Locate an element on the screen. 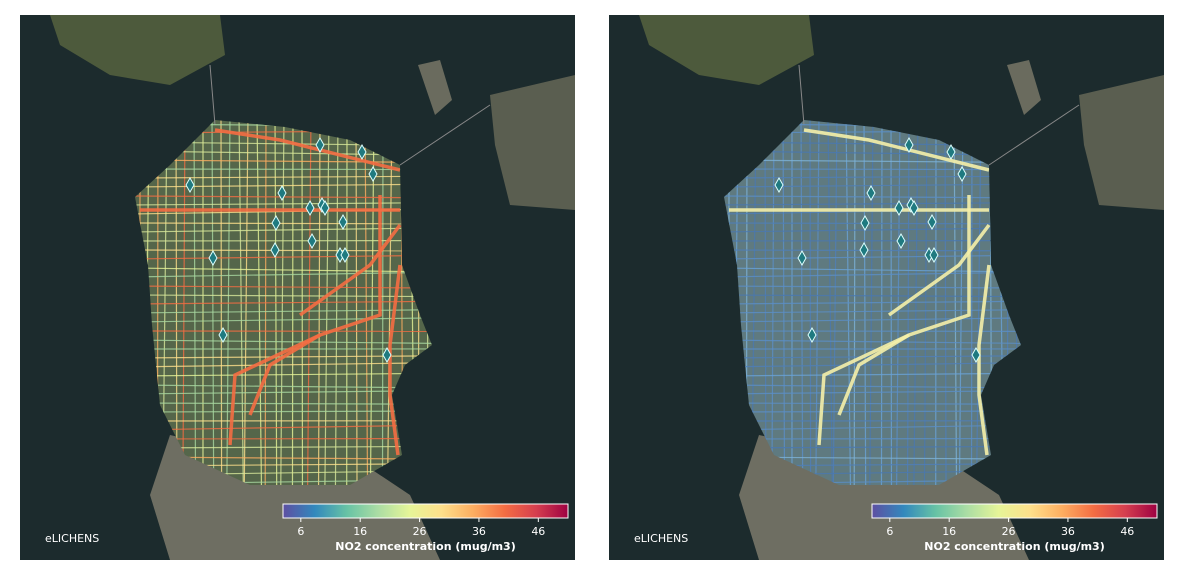 This screenshot has height=578, width=1184. colorbar-tick-label: 6 is located at coordinates (300, 531).